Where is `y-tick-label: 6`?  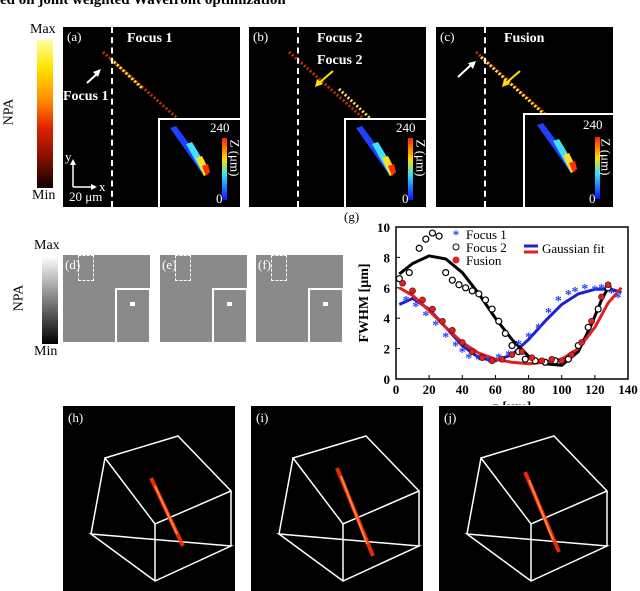
y-tick-label: 6 is located at coordinates (387, 288).